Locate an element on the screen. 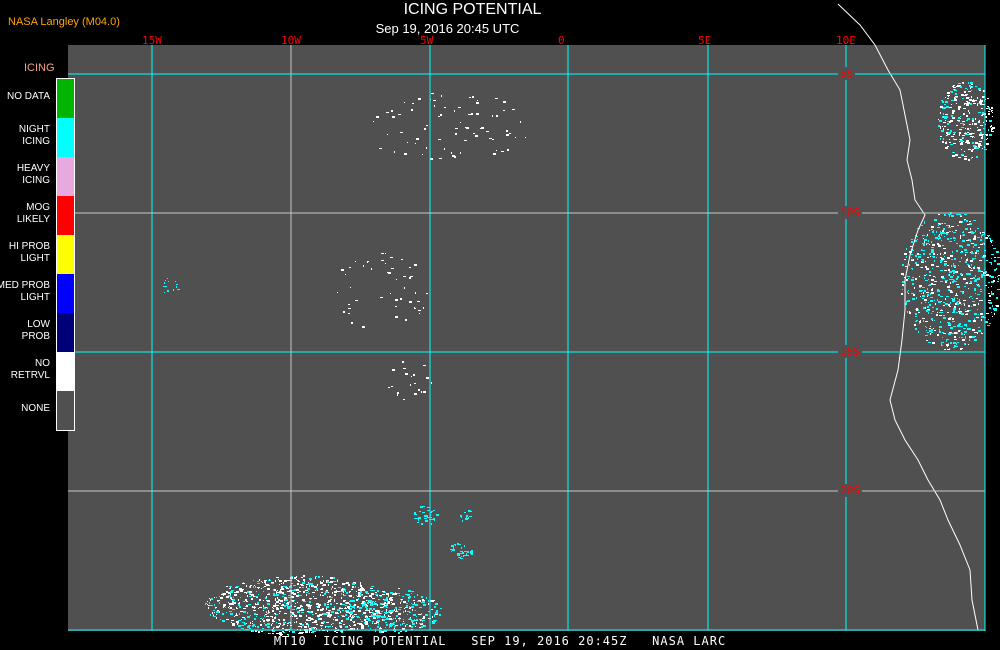  longitude-label: 0 is located at coordinates (561, 40).